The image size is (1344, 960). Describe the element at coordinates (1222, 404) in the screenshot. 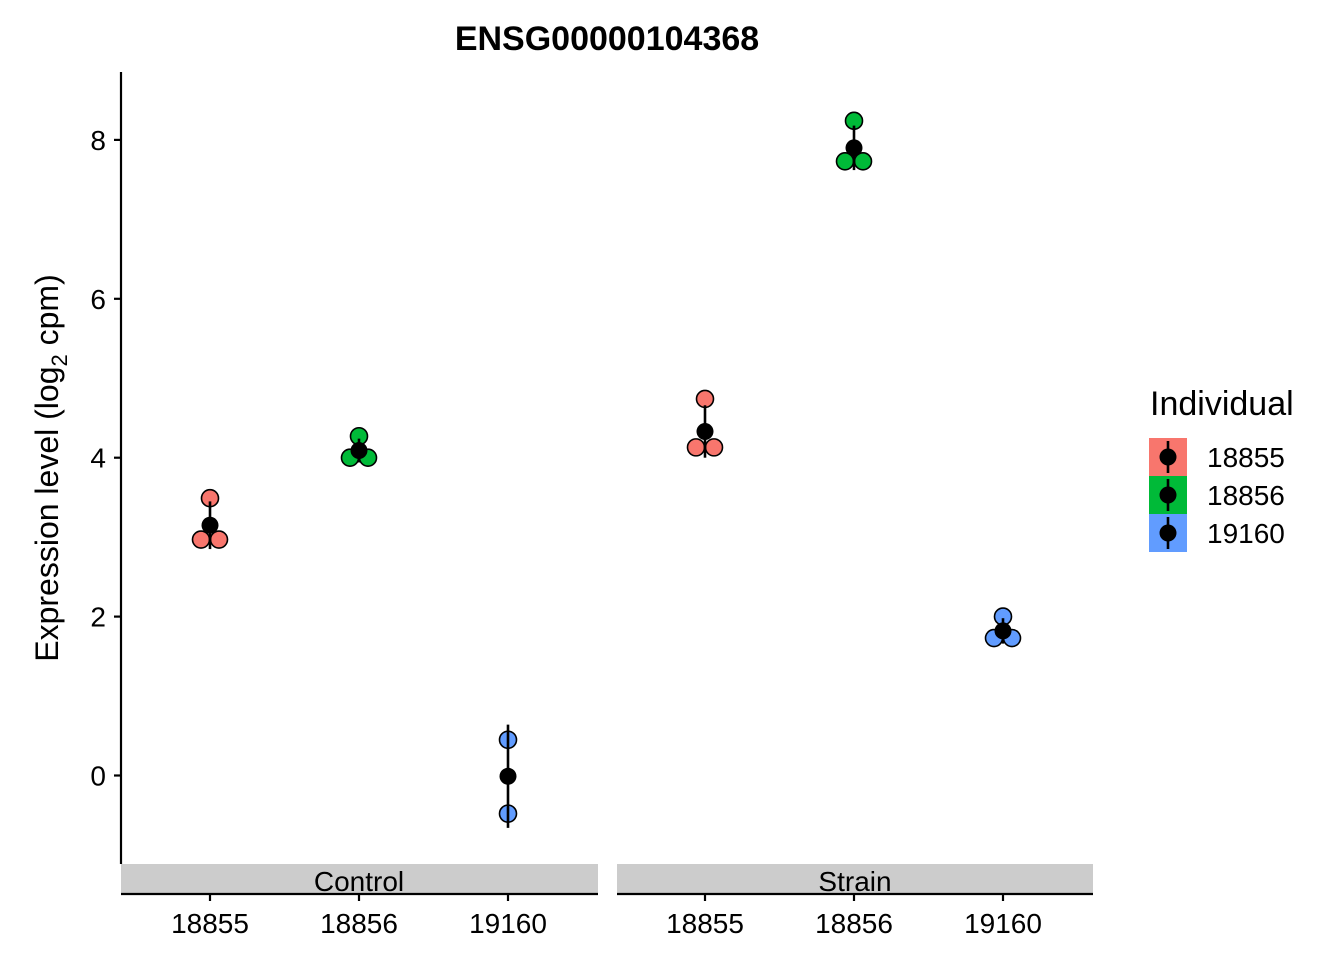

I see `legend-title: Individual` at that location.